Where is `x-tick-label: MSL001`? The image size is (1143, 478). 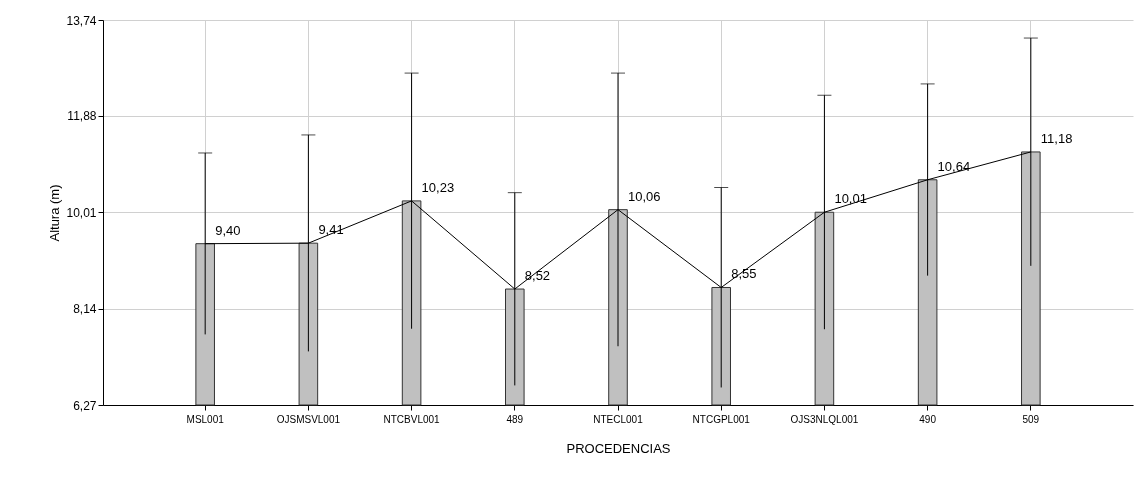
x-tick-label: MSL001 is located at coordinates (205, 419).